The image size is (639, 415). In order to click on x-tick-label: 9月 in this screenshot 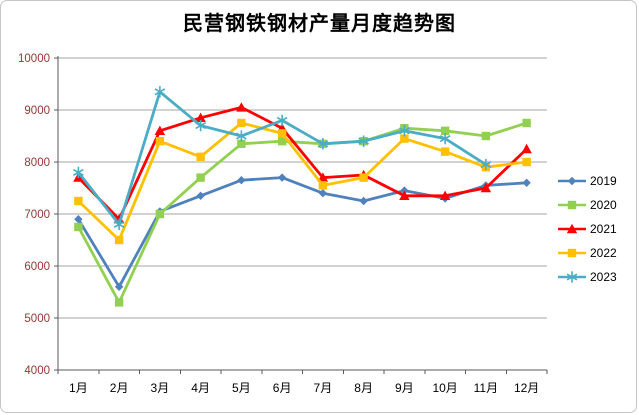, I will do `click(404, 388)`.